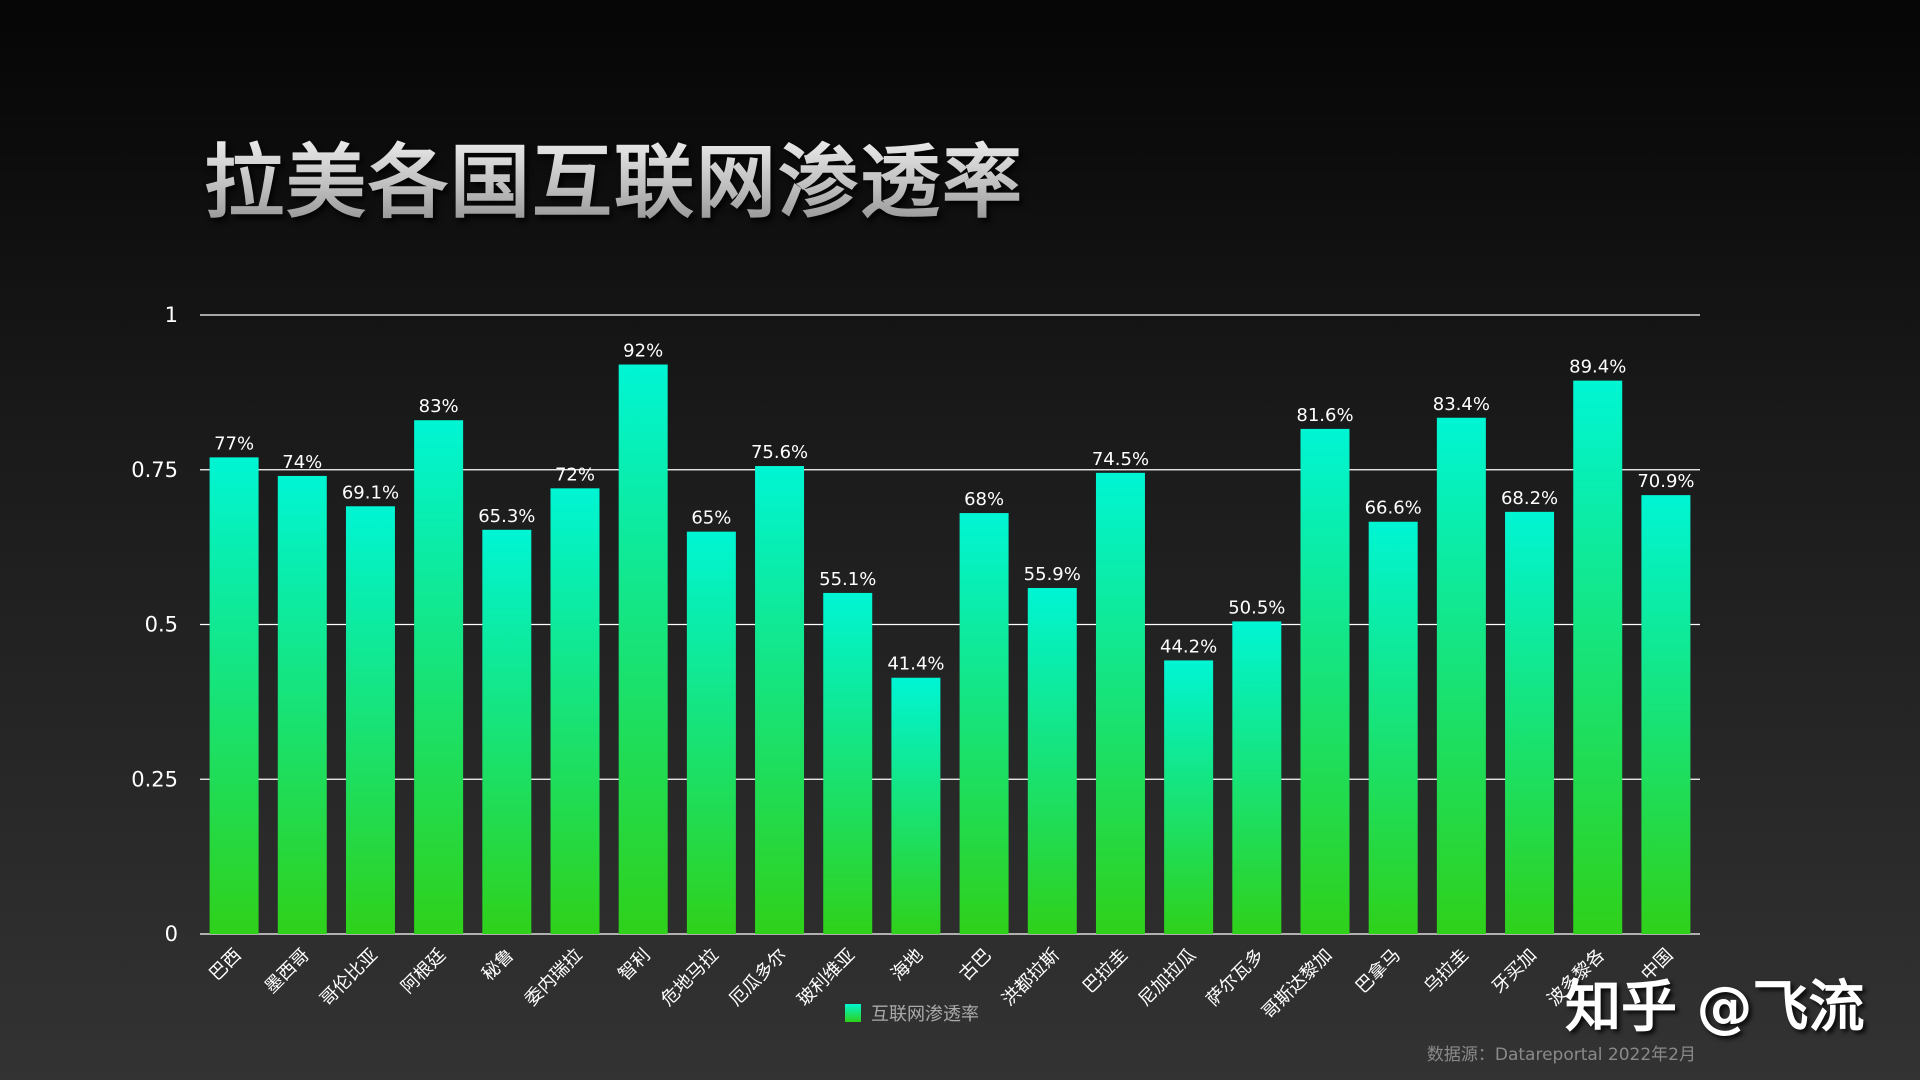 This screenshot has width=1920, height=1080. I want to click on x-tick-label: 巴拉圭, so click(1105, 971).